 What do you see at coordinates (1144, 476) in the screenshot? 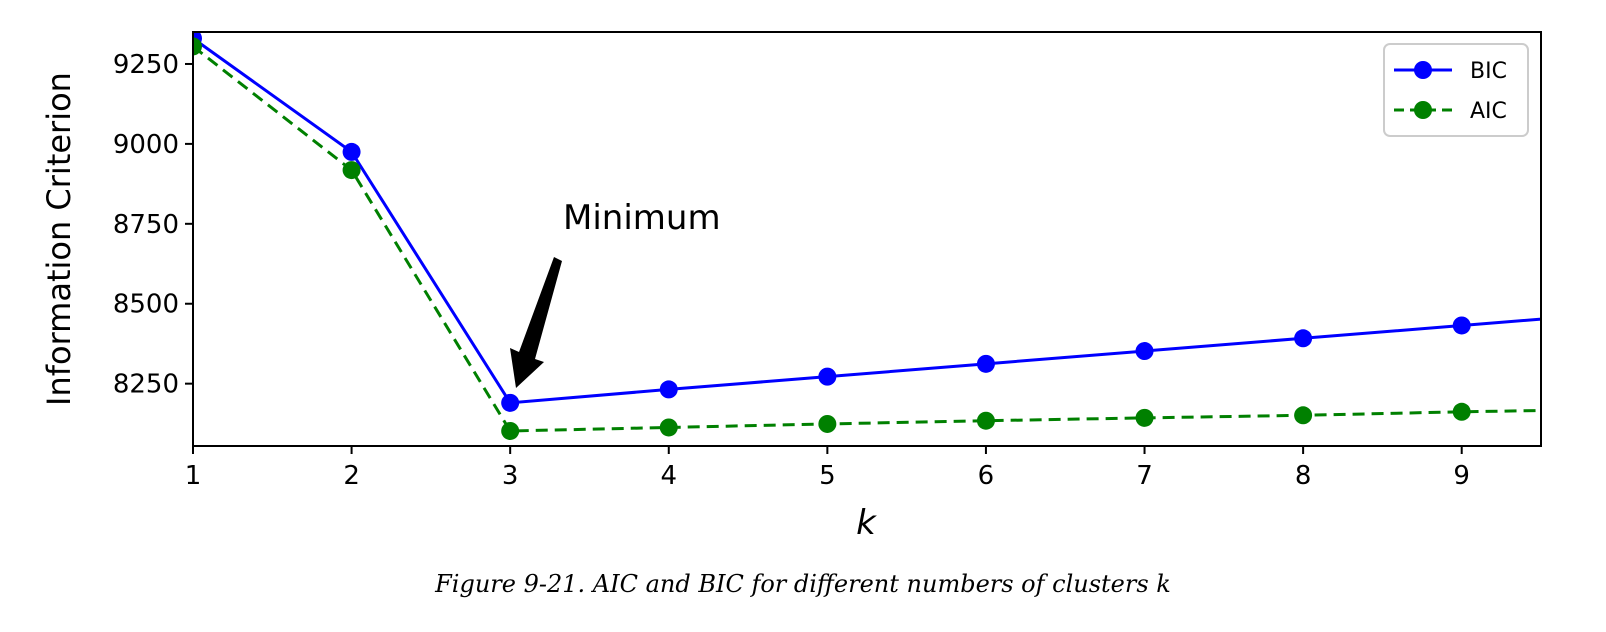
I see `x-tick-label: 7` at bounding box center [1144, 476].